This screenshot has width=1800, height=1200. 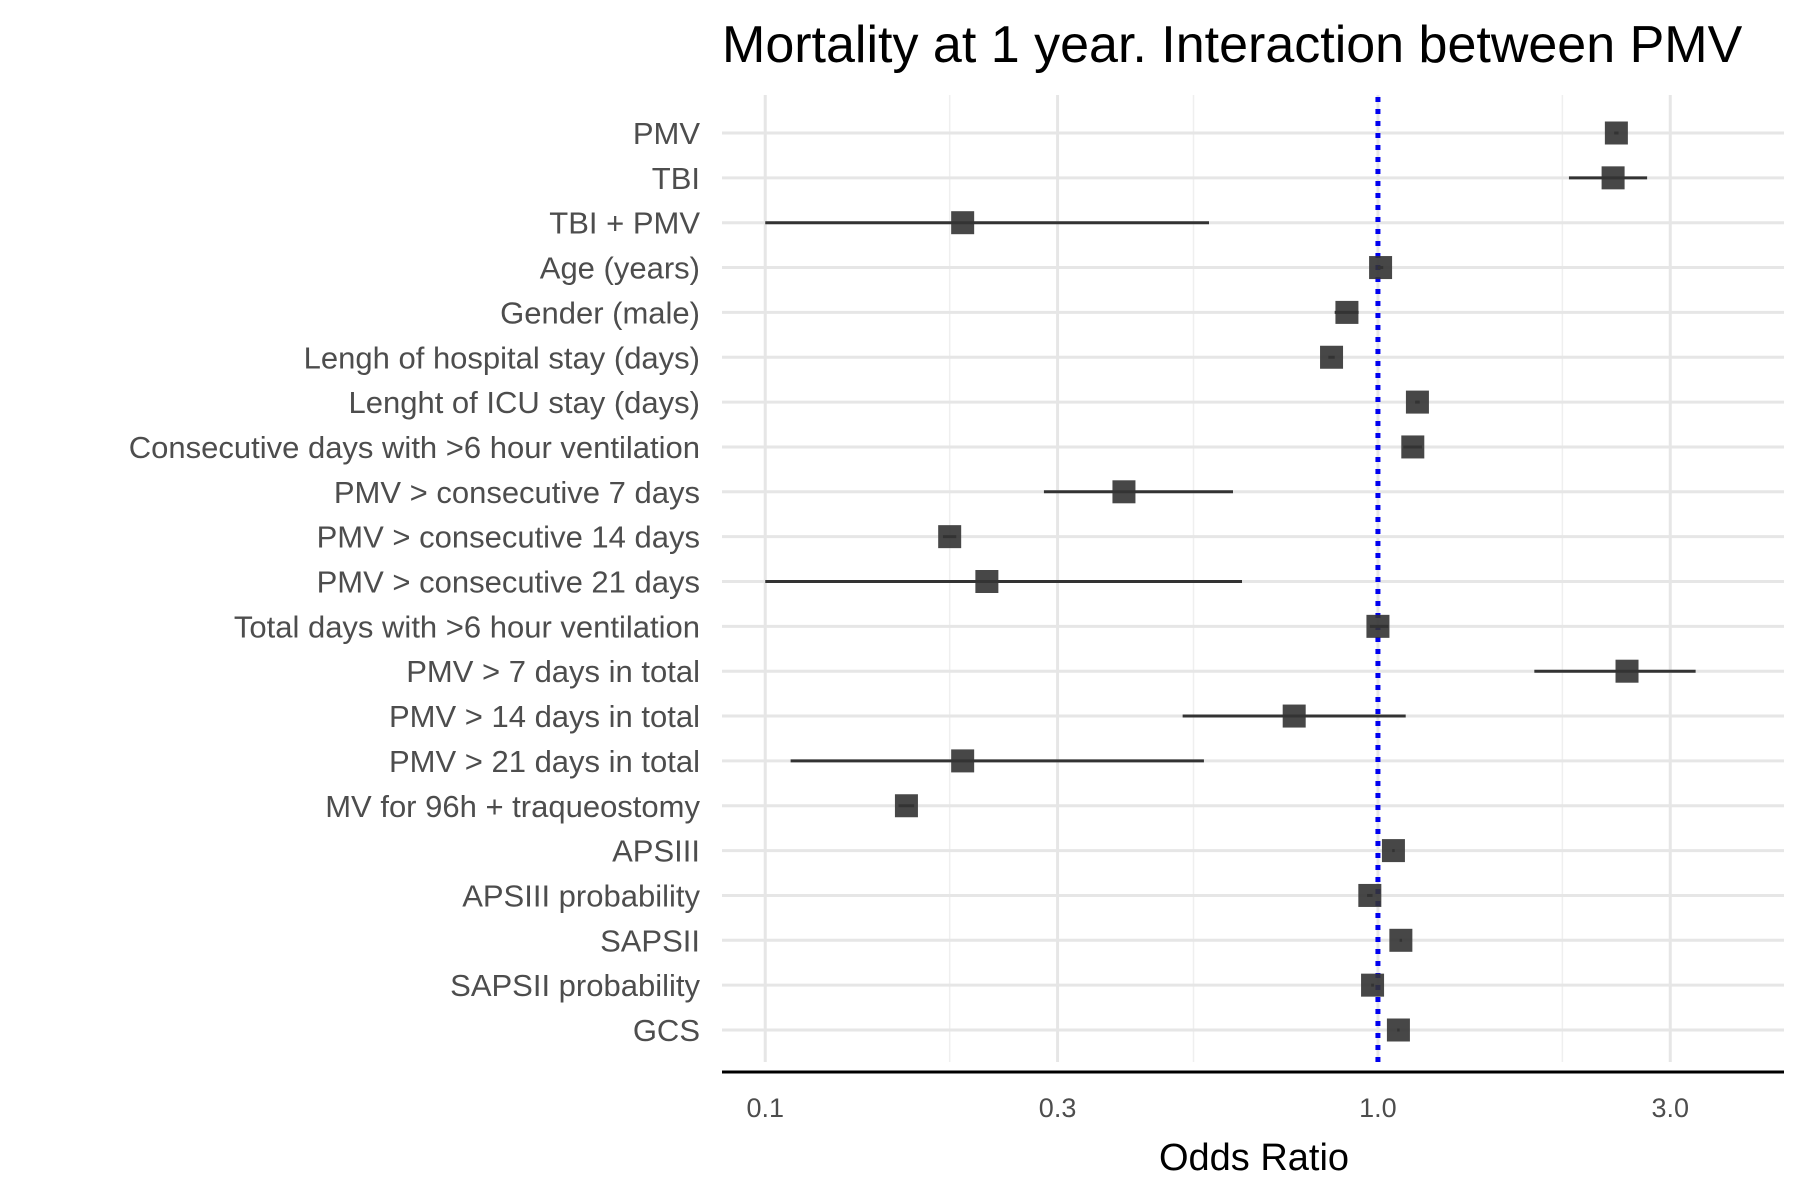 What do you see at coordinates (512, 806) in the screenshot?
I see `category-label: MV for 96h + traqueostomy` at bounding box center [512, 806].